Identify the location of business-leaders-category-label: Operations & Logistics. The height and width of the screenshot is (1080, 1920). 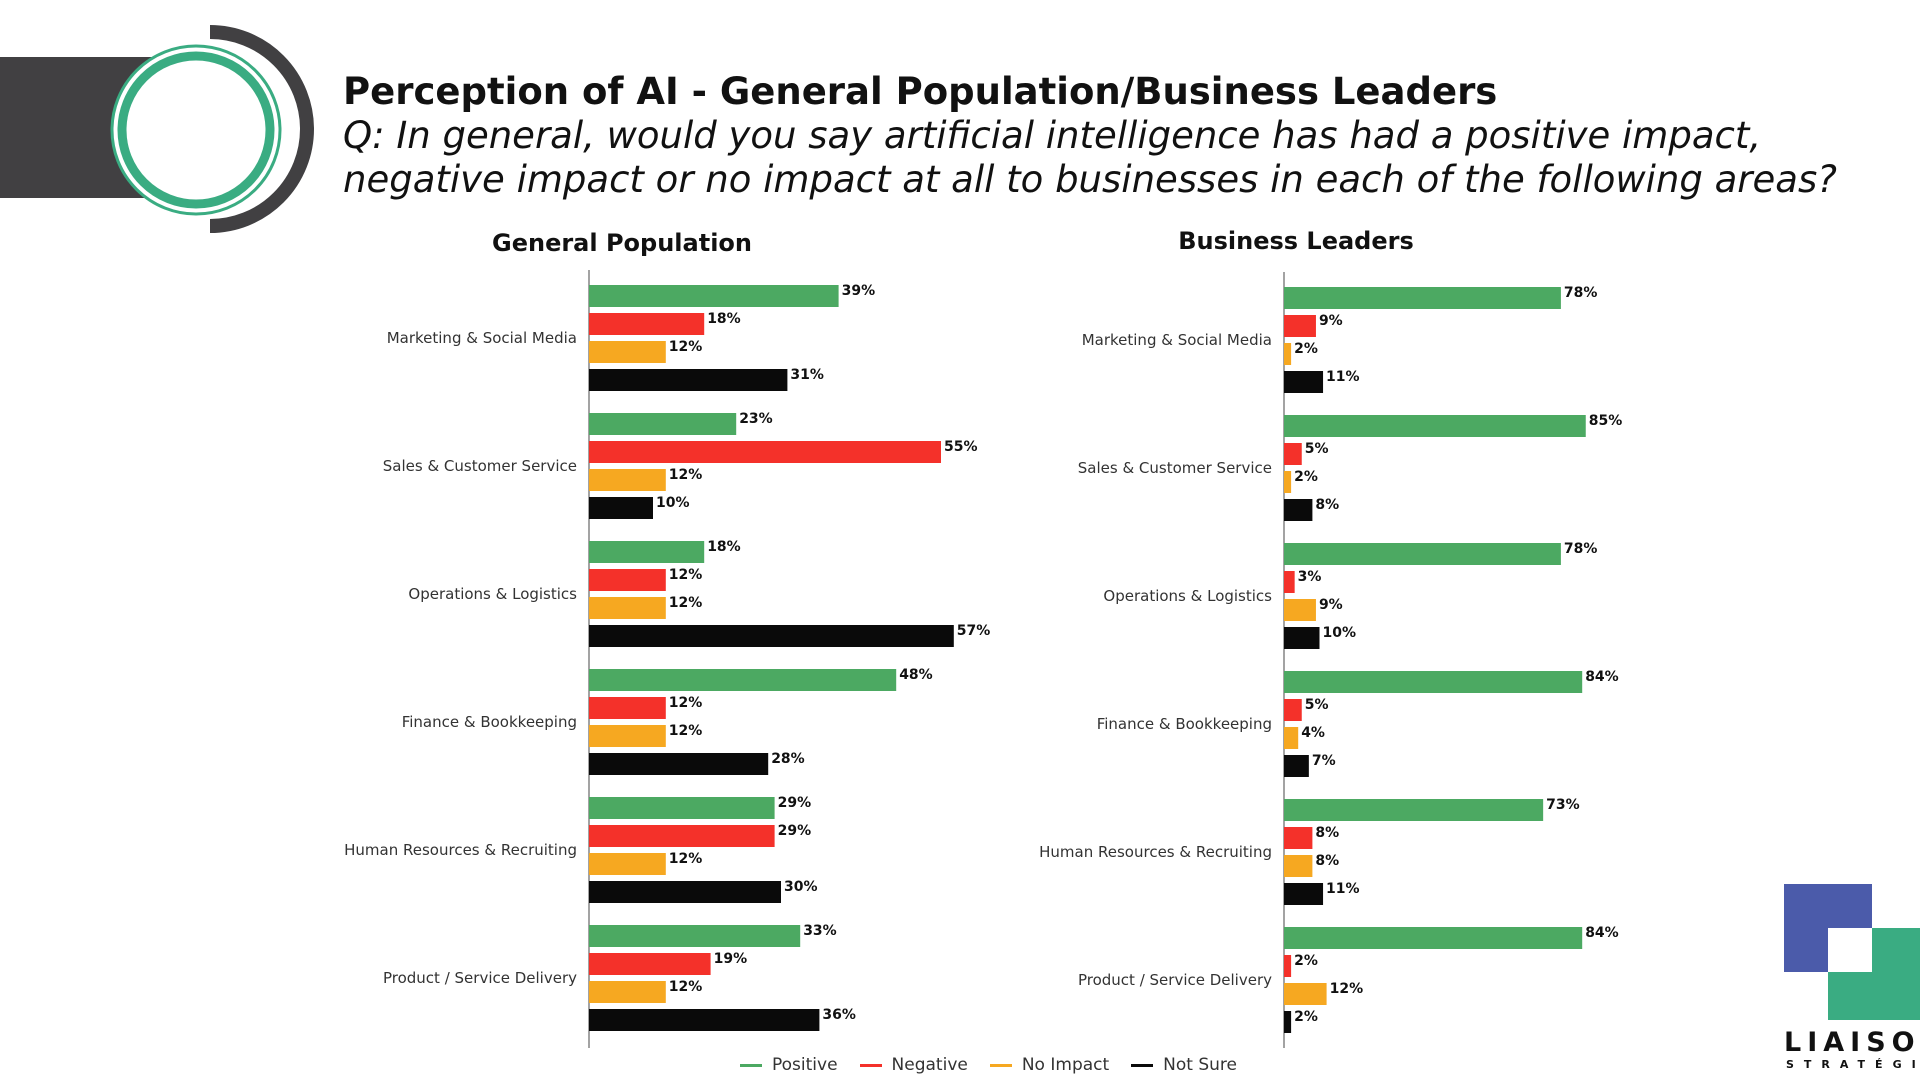
(1187, 596).